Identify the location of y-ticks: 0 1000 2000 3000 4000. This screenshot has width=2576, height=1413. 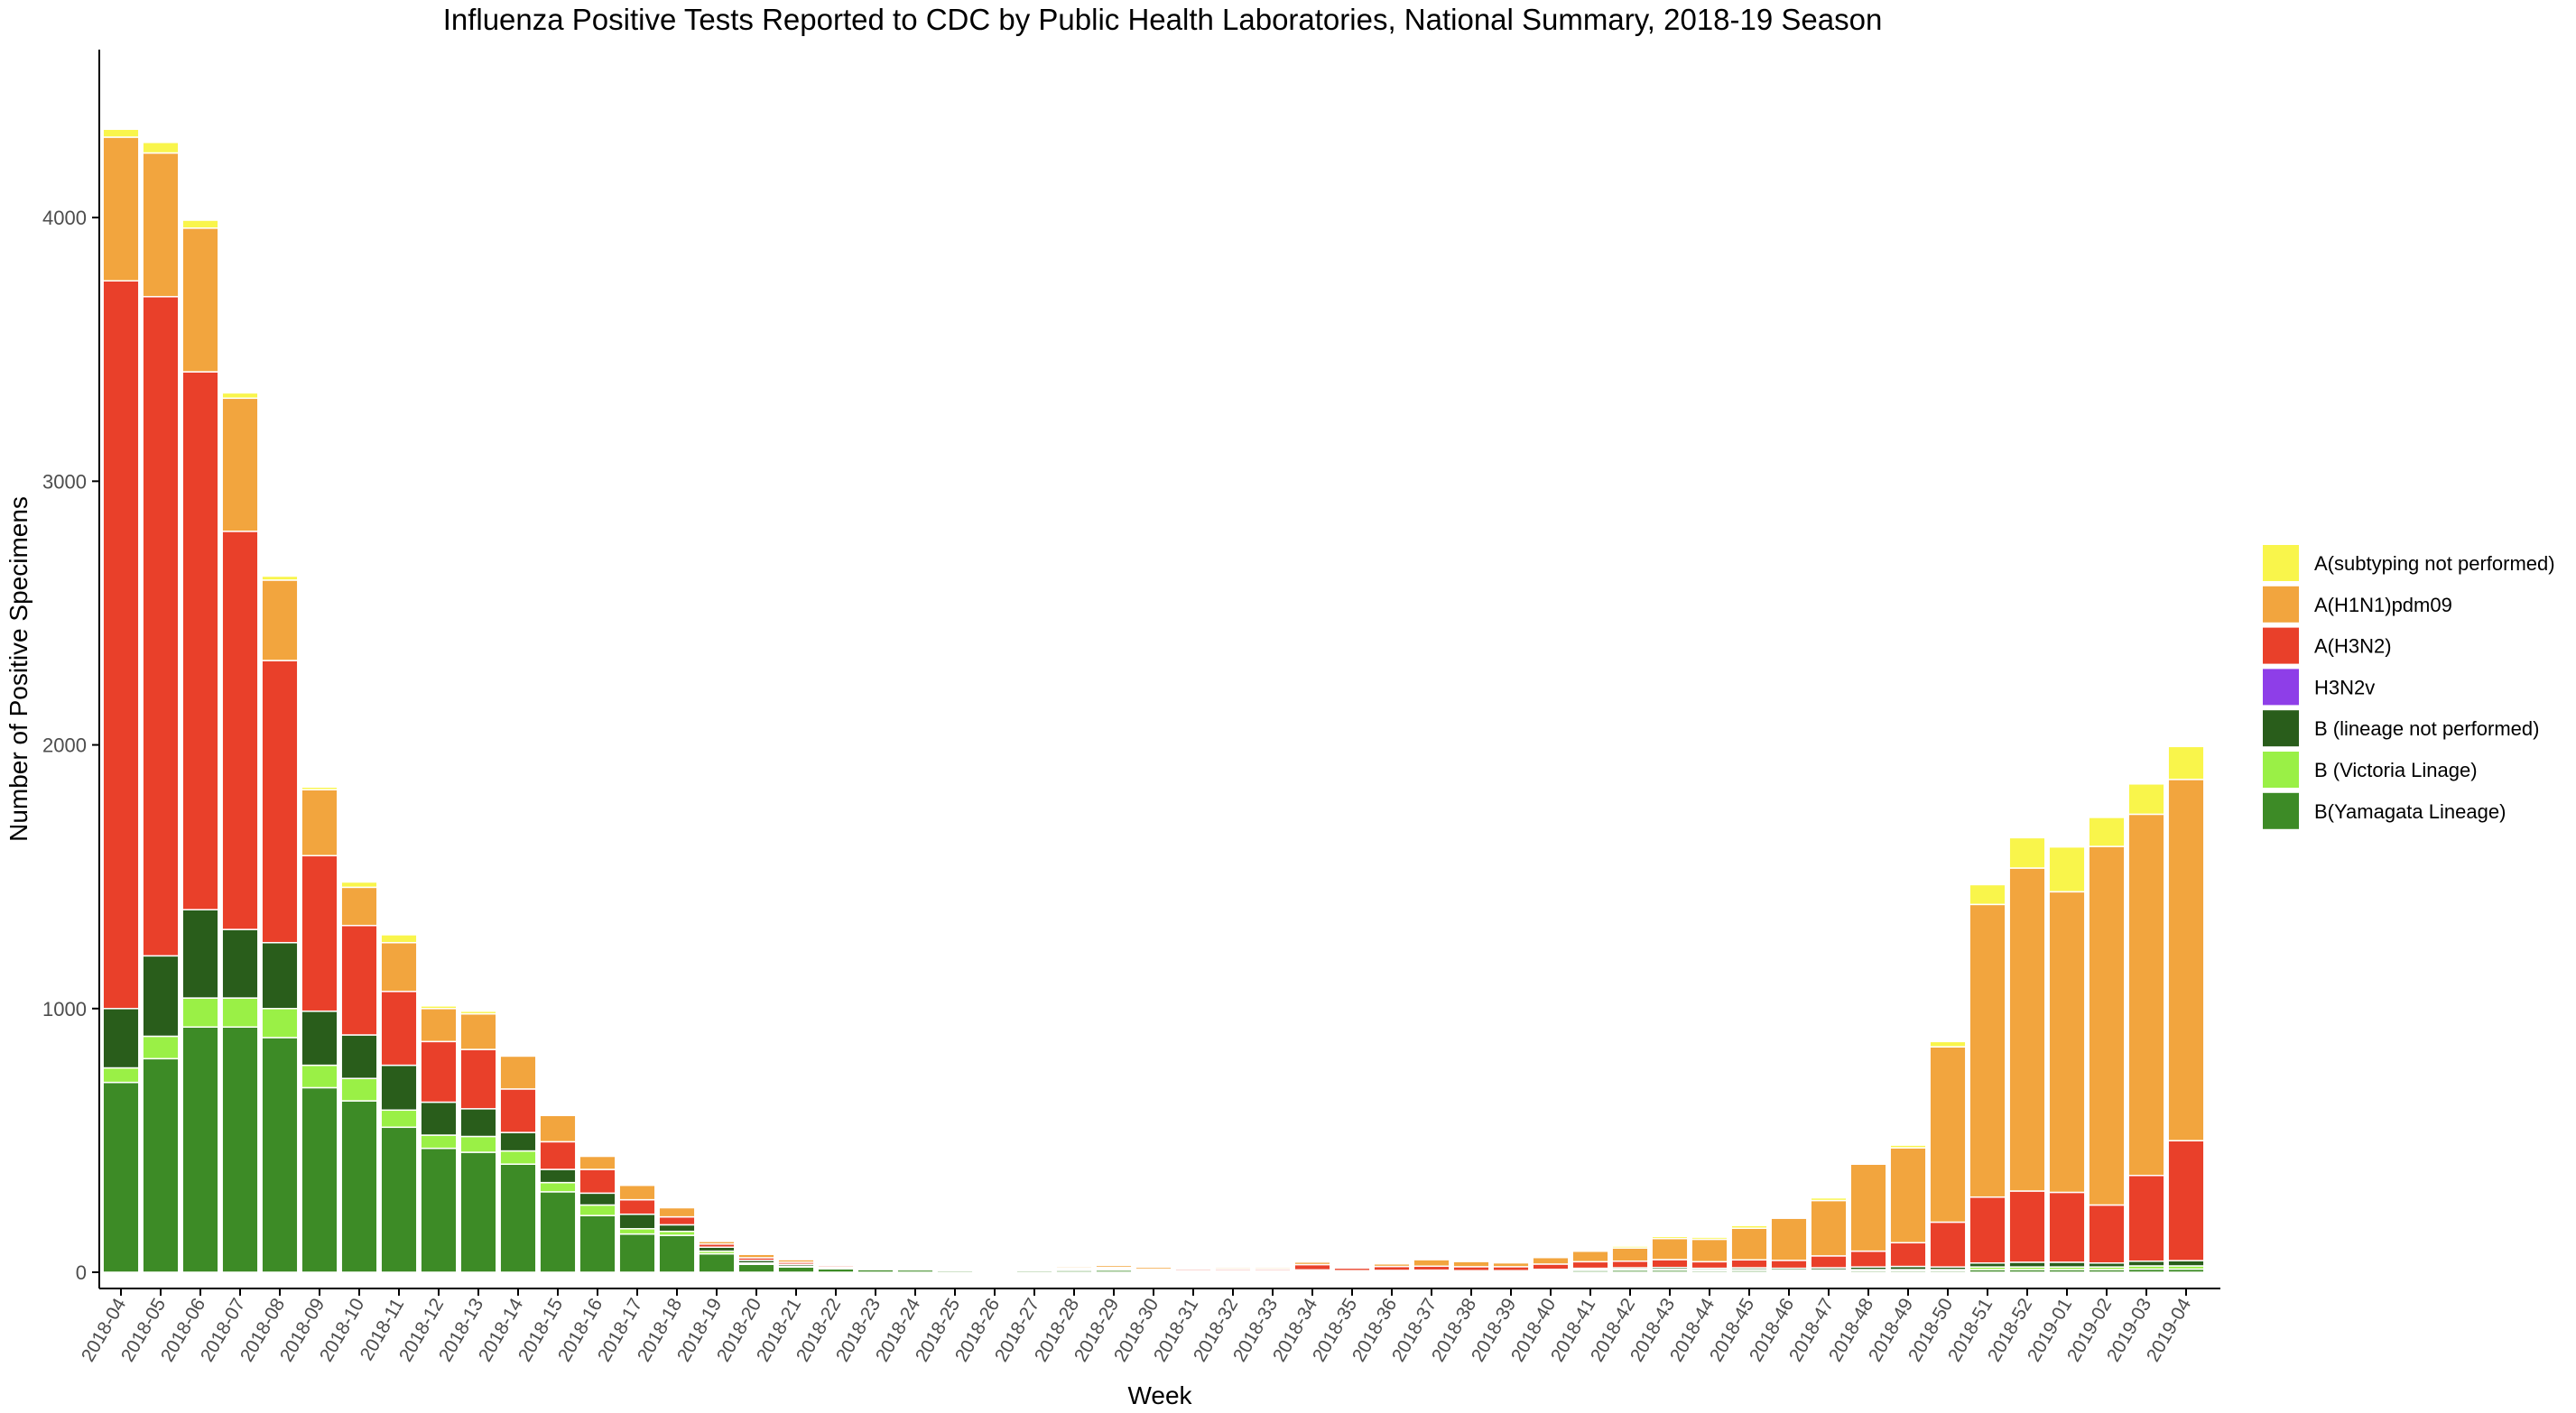
(71, 745).